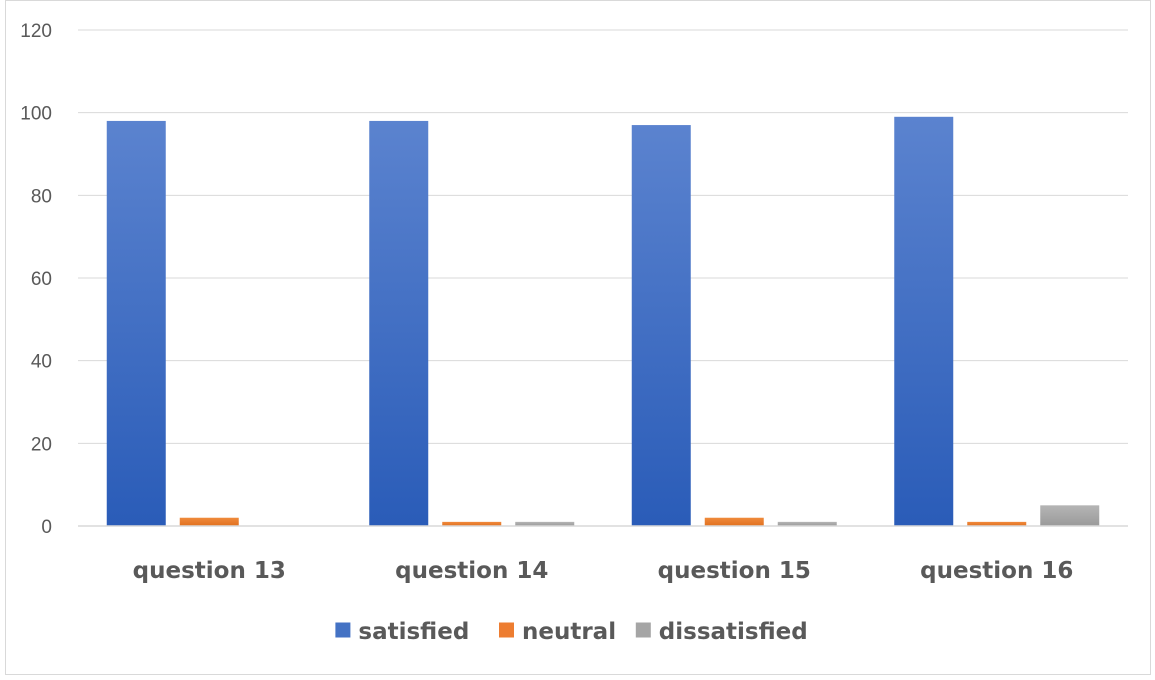 The height and width of the screenshot is (680, 1155). Describe the element at coordinates (41, 444) in the screenshot. I see `y-tick-label: 20` at that location.